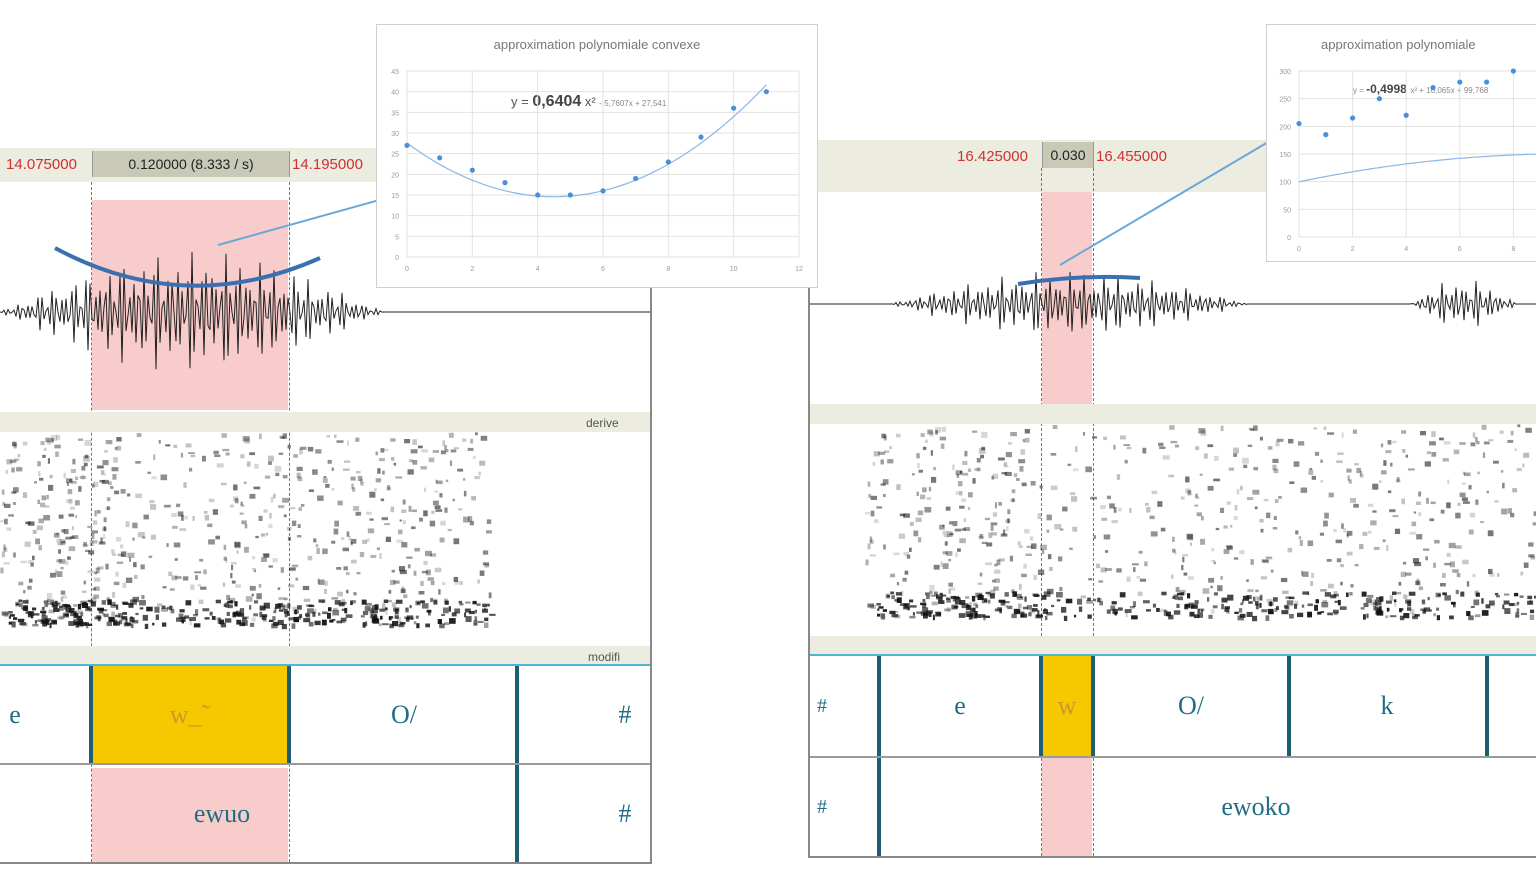 Image resolution: width=1536 pixels, height=885 pixels. What do you see at coordinates (822, 806) in the screenshot?
I see `right-word-cell-hash: #` at bounding box center [822, 806].